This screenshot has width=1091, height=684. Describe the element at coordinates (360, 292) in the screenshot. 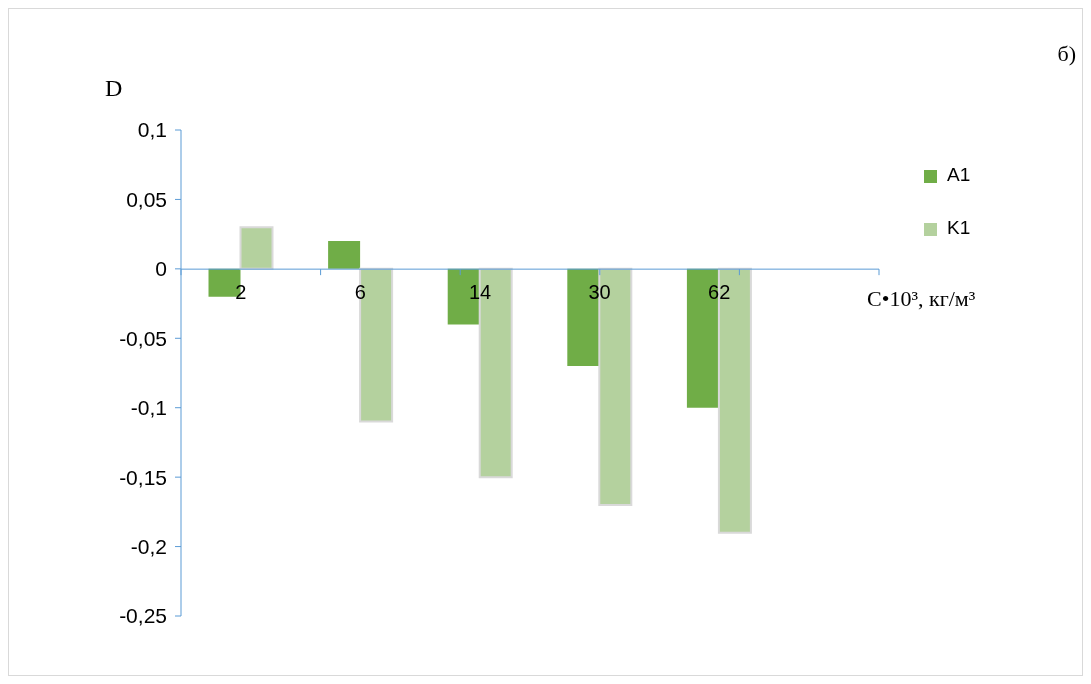

I see `x-tick-label: 6` at that location.